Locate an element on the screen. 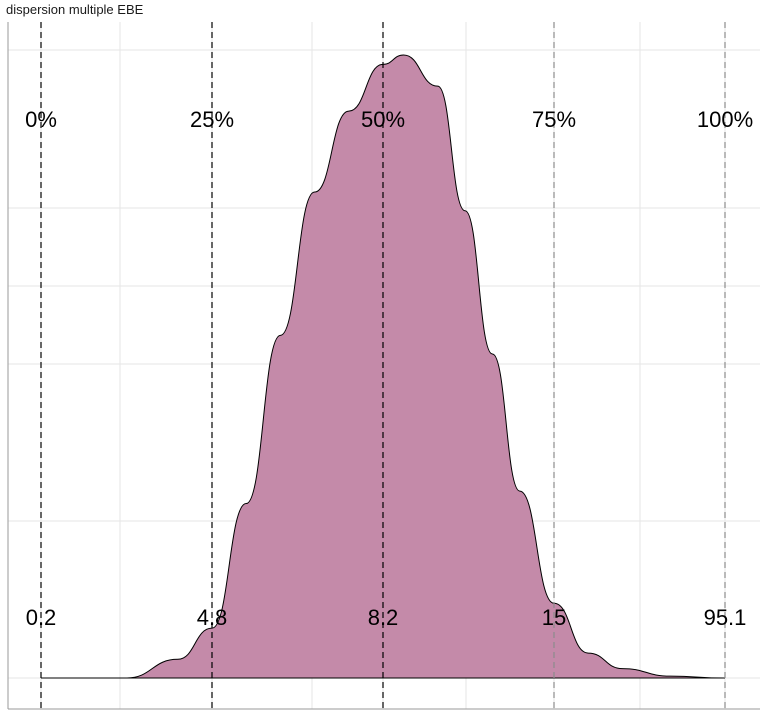  quantile-percent-label: 25% is located at coordinates (212, 119).